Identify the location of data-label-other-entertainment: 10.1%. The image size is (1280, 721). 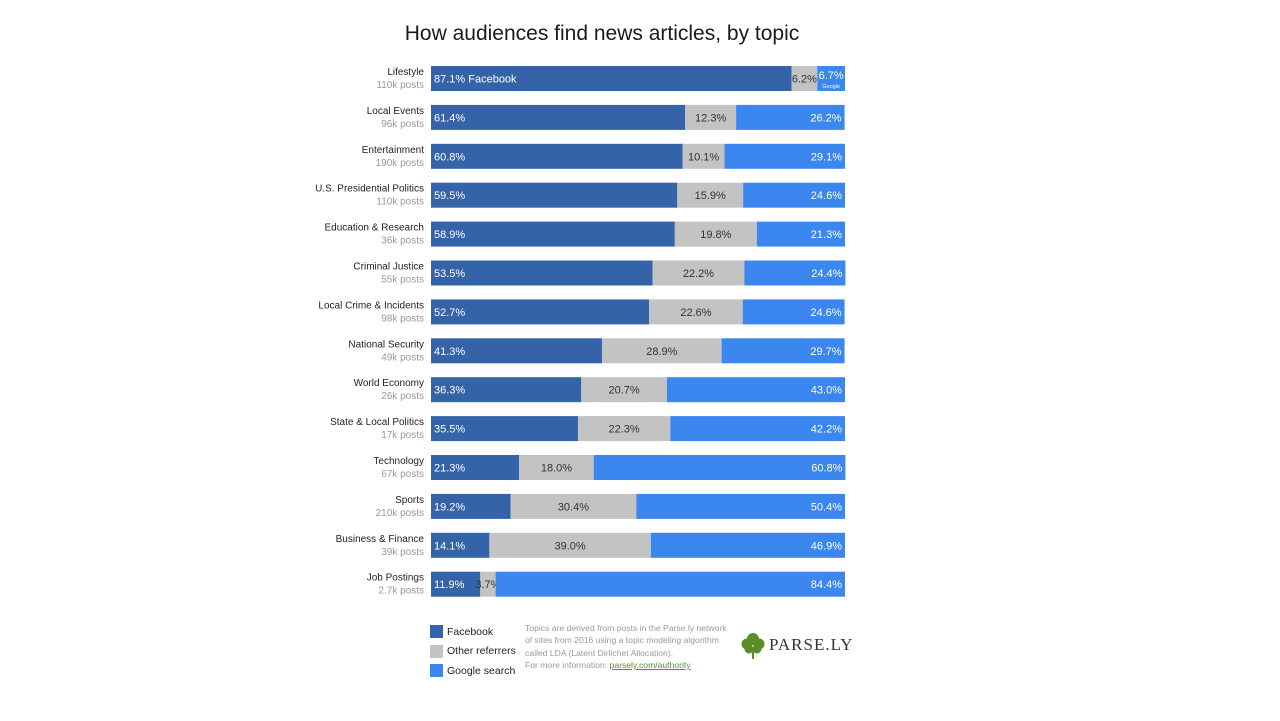
(703, 157).